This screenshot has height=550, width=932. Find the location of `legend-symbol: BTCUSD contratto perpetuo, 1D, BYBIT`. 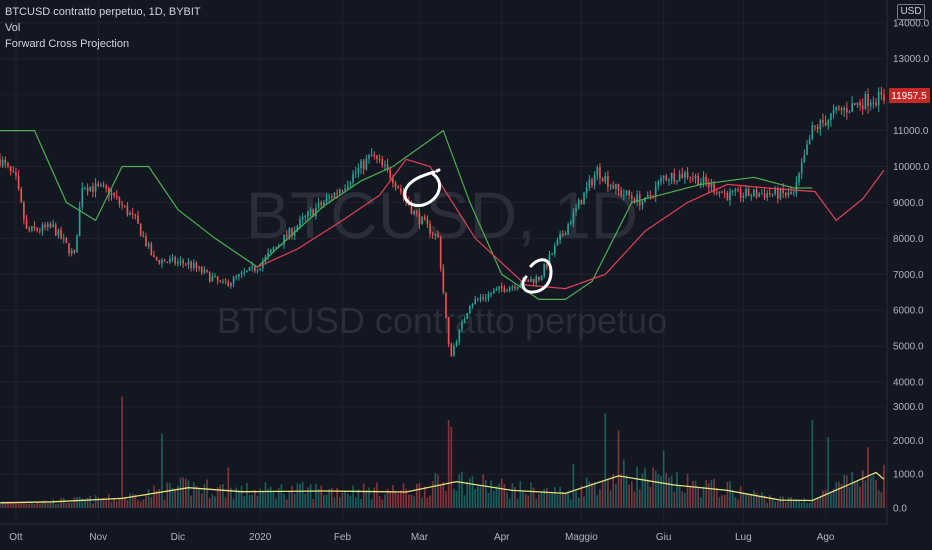

legend-symbol: BTCUSD contratto perpetuo, 1D, BYBIT is located at coordinates (103, 12).